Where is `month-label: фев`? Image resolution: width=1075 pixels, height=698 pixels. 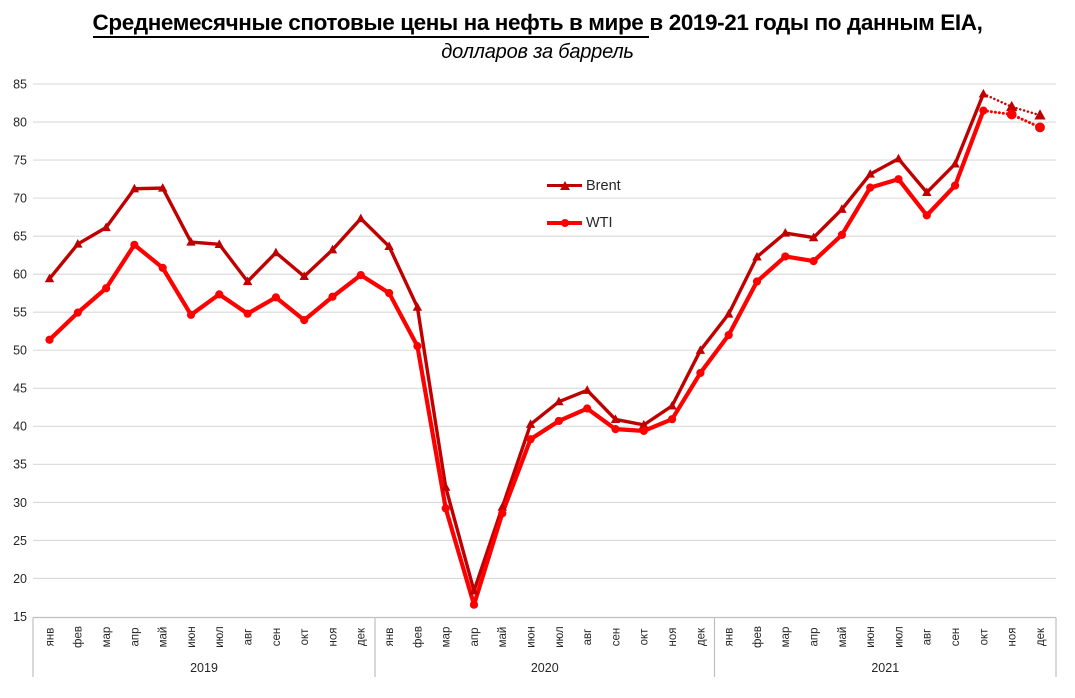
month-label: фев is located at coordinates (79, 637).